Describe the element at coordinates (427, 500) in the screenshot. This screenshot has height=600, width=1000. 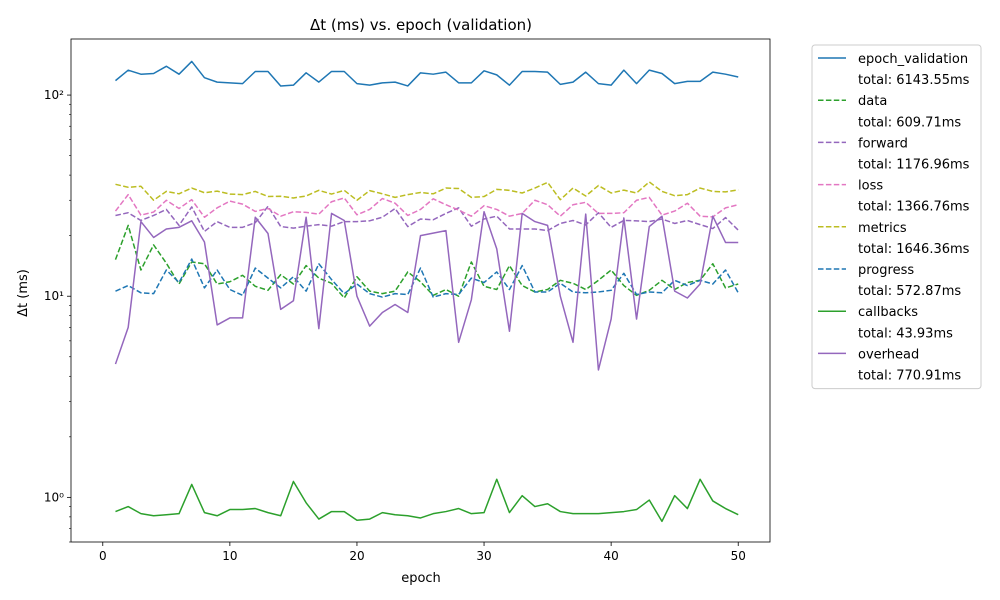
I see `series-line-callbacks` at that location.